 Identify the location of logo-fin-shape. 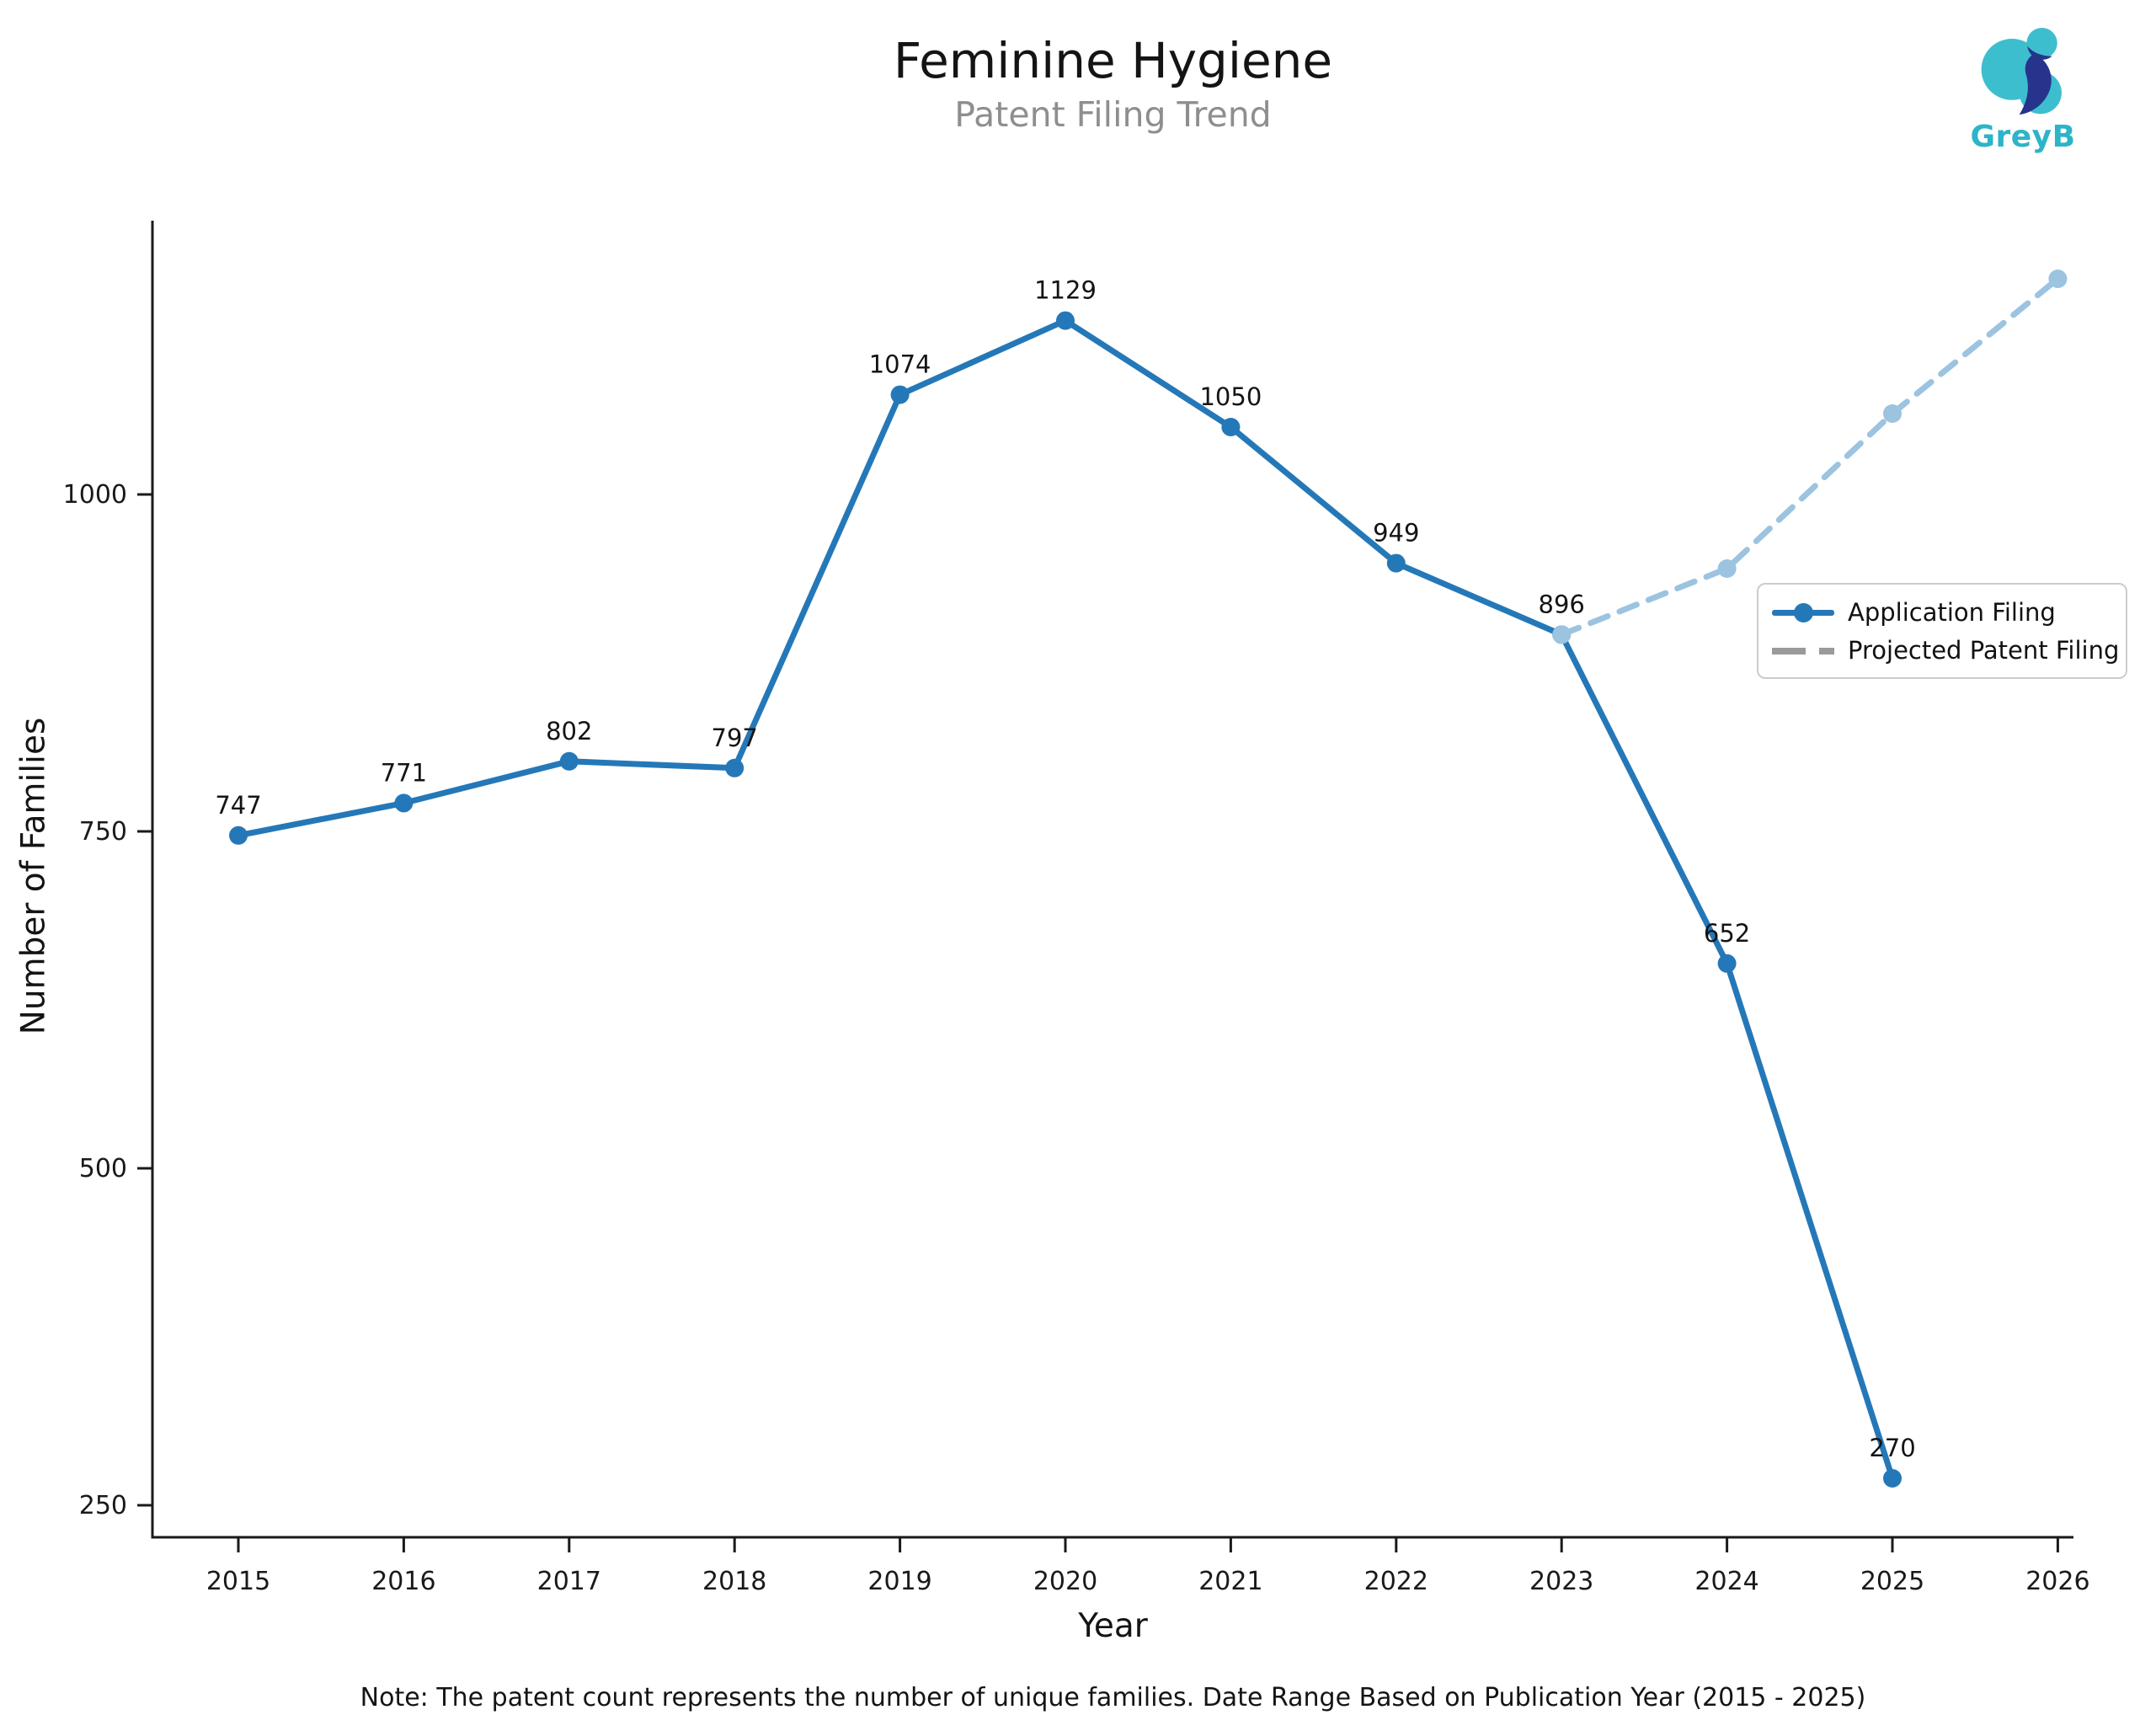
(2035, 84).